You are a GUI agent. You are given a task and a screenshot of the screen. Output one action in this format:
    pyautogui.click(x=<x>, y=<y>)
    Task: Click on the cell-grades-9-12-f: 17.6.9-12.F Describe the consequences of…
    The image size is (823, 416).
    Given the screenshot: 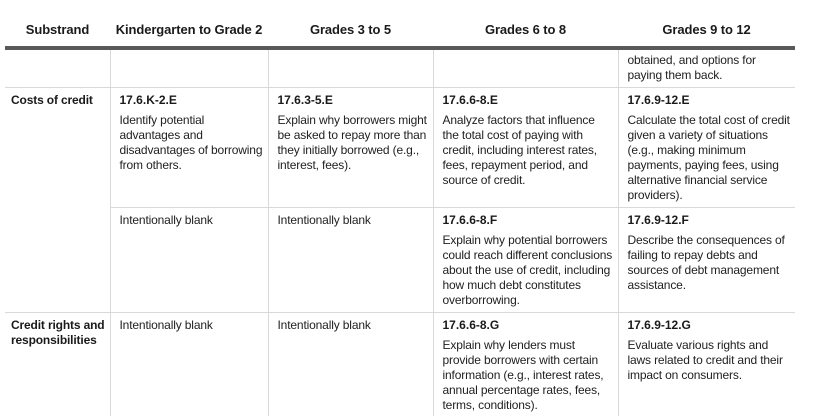 What is the action you would take?
    pyautogui.click(x=706, y=260)
    